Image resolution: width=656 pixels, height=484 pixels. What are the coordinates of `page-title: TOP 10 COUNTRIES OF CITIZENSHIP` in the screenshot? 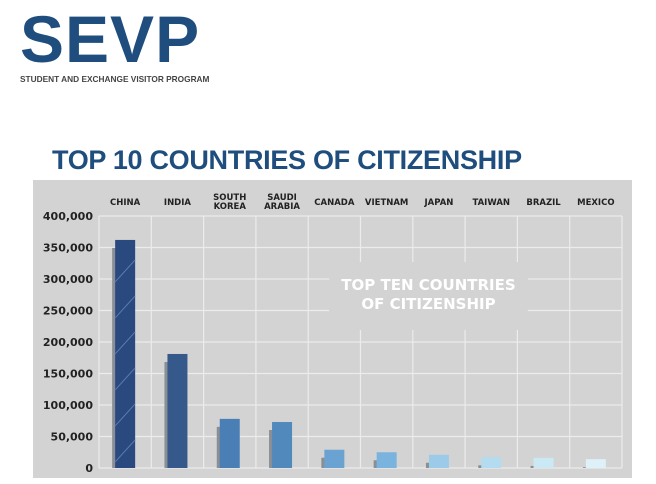 It's located at (287, 160).